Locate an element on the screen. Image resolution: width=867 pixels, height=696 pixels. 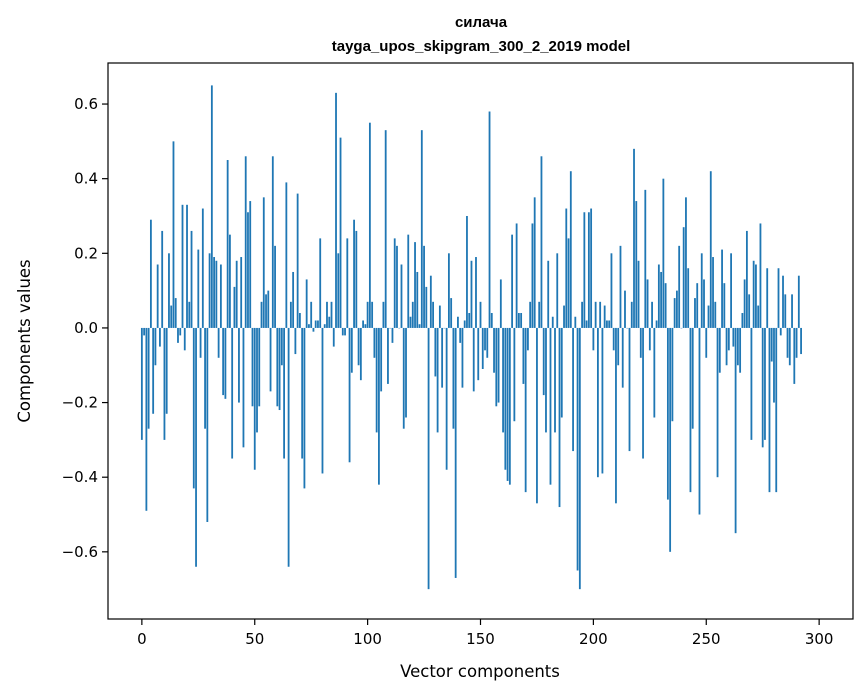
chart-subtitle: tayga_upos_skipgram_300_2_2019 model is located at coordinates (481, 46).